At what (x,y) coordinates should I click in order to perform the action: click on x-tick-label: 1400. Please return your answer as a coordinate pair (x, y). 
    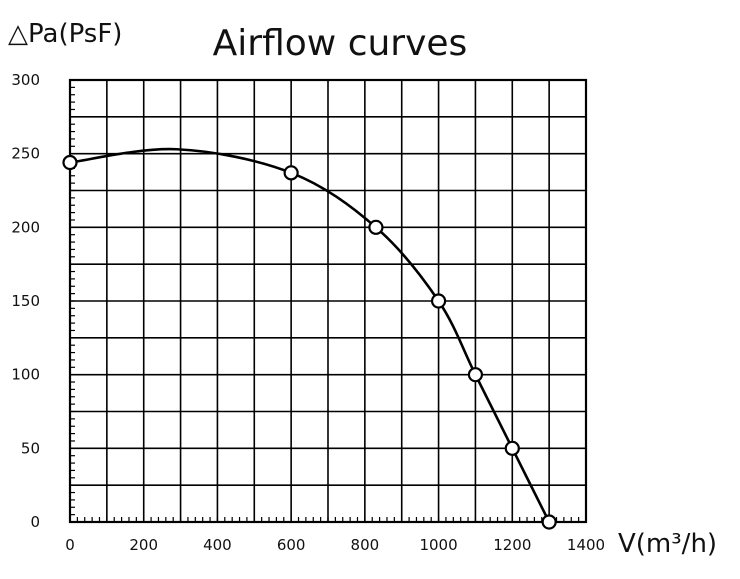
    Looking at the image, I should click on (586, 545).